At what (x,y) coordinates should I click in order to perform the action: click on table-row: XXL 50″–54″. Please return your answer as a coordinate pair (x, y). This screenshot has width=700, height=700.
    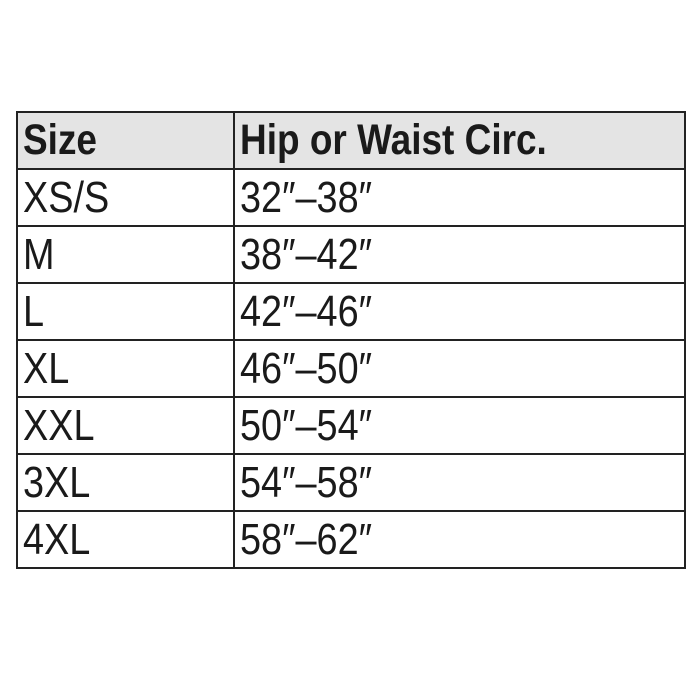
    Looking at the image, I should click on (351, 425).